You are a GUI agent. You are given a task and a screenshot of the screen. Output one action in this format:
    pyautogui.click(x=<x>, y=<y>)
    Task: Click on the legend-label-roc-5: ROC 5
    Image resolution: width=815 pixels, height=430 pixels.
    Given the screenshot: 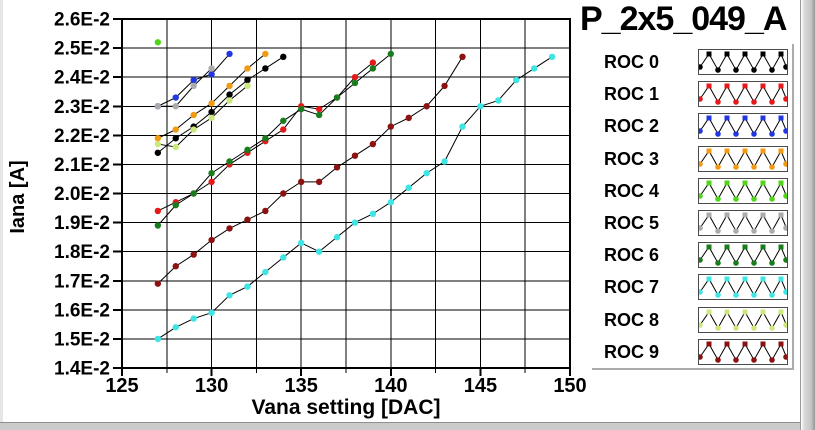 What is the action you would take?
    pyautogui.click(x=632, y=223)
    